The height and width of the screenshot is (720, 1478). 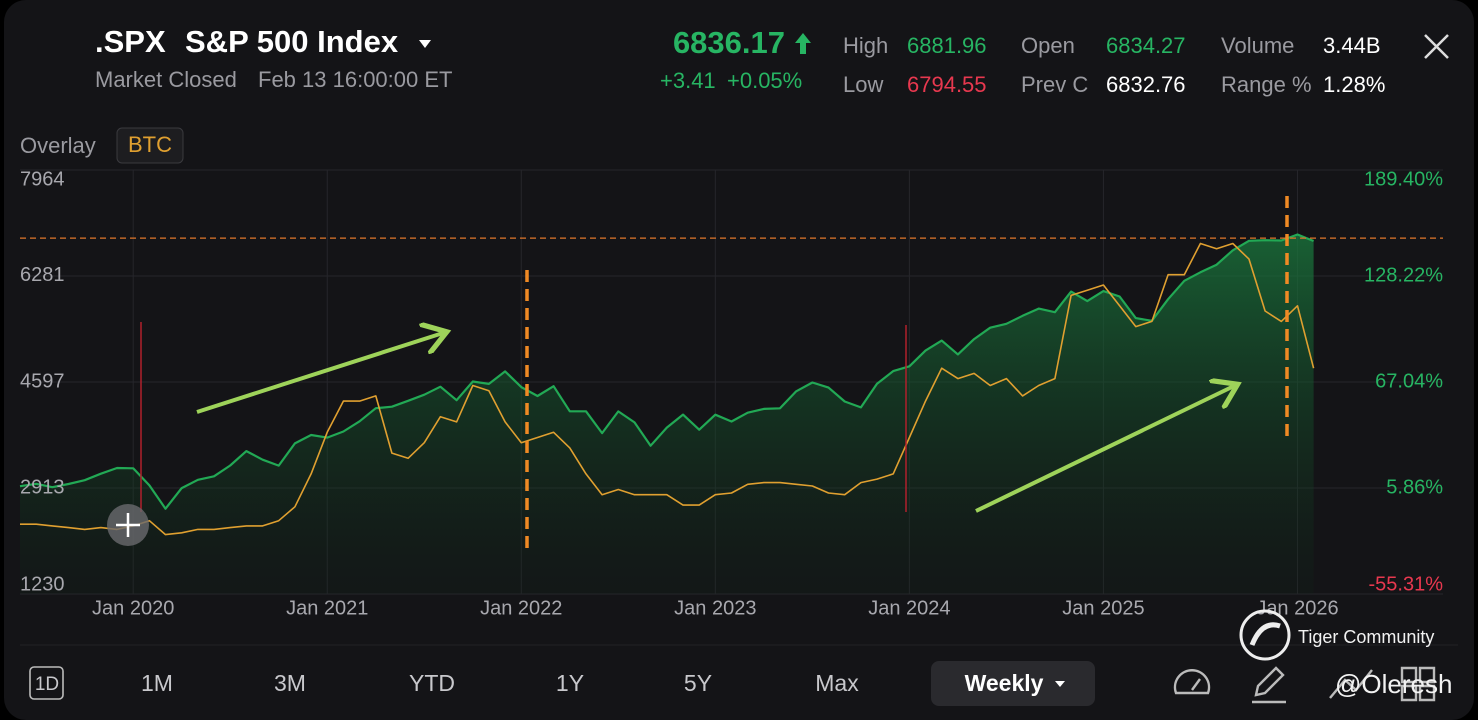 What do you see at coordinates (698, 683) in the screenshot?
I see `range-button: 5Y` at bounding box center [698, 683].